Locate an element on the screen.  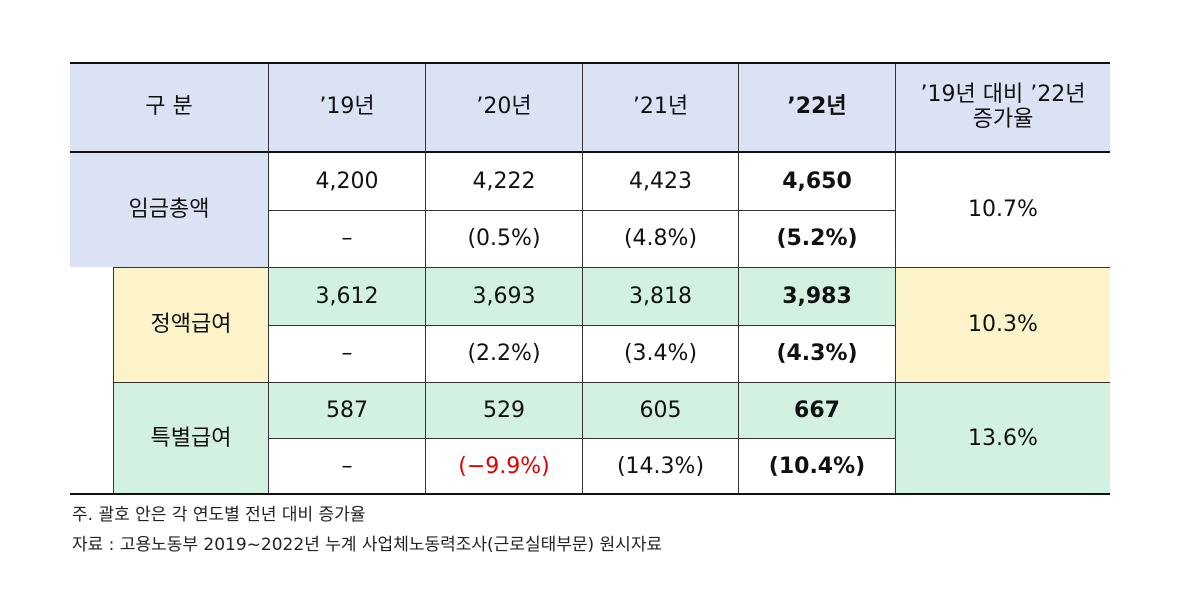
header-cell: ’22년 is located at coordinates (816, 107).